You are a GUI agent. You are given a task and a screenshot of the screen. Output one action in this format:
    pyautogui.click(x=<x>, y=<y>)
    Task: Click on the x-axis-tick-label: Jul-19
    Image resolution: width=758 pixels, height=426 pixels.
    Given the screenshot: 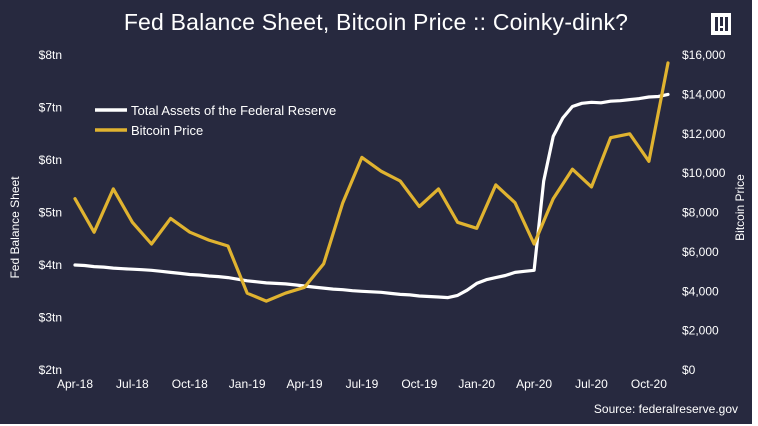 What is the action you would take?
    pyautogui.click(x=362, y=384)
    